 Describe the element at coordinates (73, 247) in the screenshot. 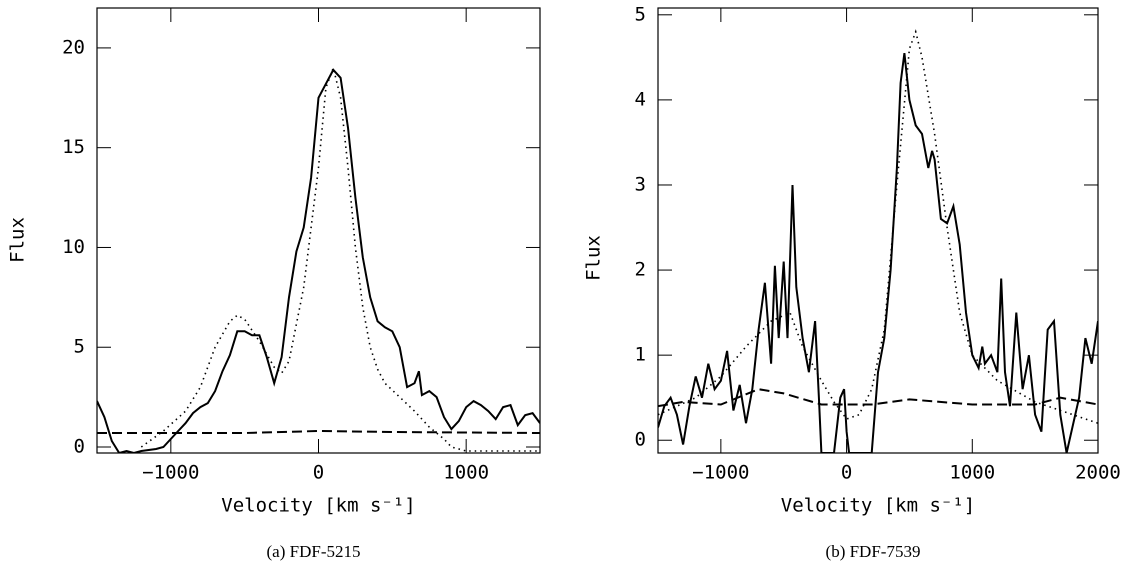

I see `y-tick-label: 10` at that location.